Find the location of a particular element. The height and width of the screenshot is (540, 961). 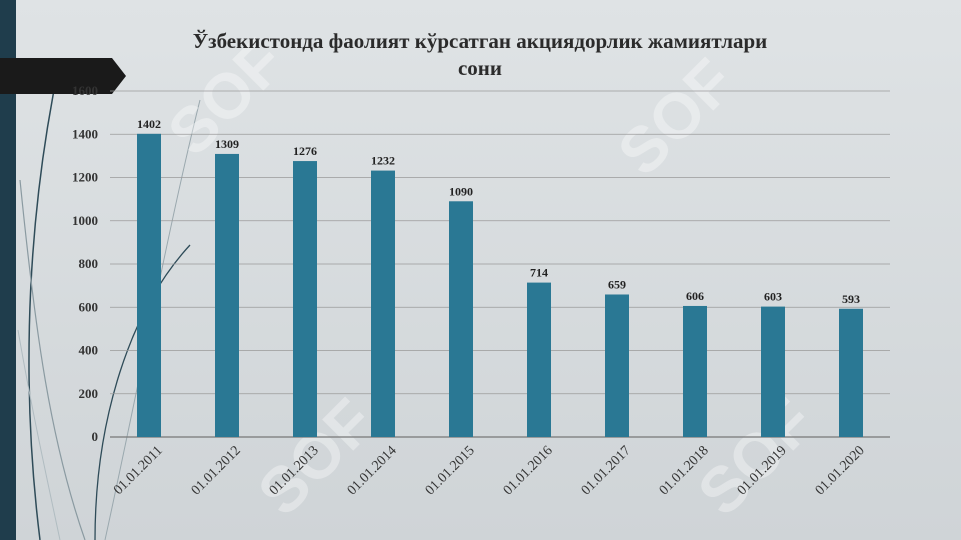

y-tick-label: 1400 is located at coordinates (85, 133).